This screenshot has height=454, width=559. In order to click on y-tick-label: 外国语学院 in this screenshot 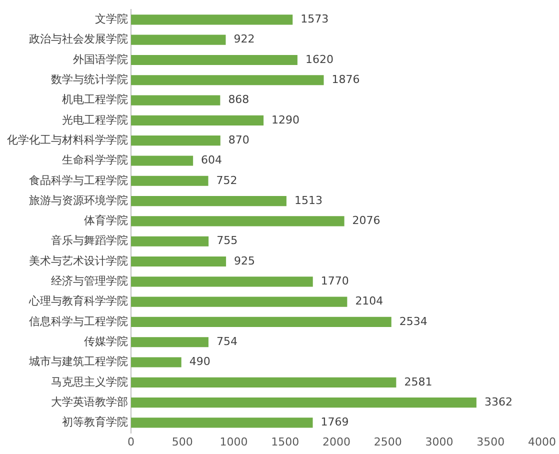, I will do `click(100, 59)`.